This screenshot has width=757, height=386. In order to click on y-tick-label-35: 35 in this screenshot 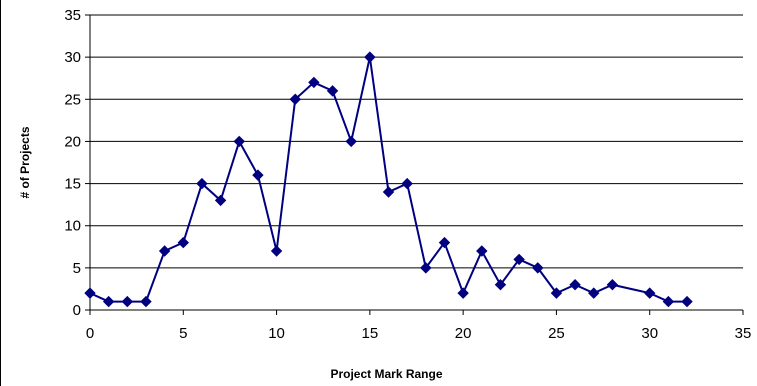, I will do `click(72, 15)`.